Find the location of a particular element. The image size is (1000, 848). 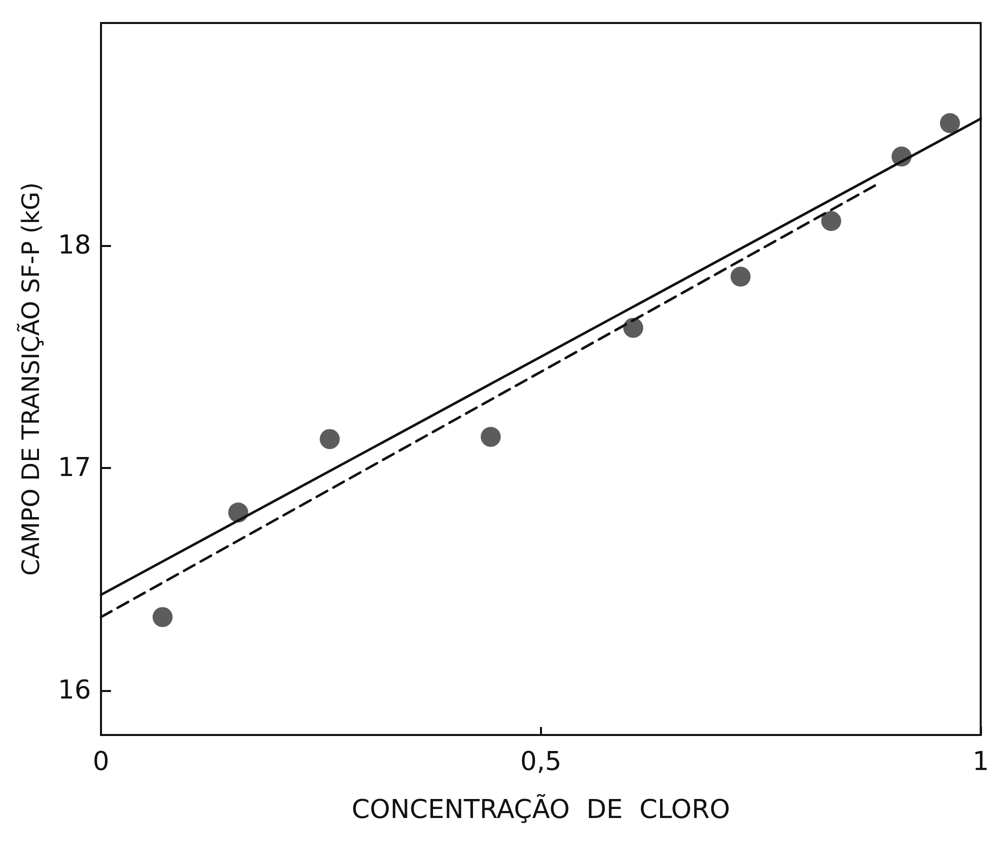

x-axis-title: CONCENTRAÇÃO DE CLORO is located at coordinates (541, 809).